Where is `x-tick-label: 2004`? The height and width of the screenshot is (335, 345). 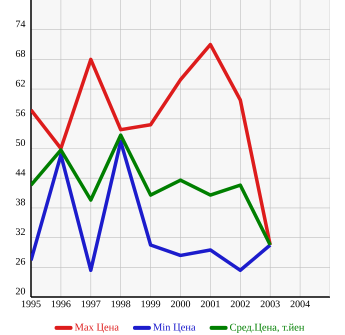
x-tick-label: 2004 is located at coordinates (300, 304).